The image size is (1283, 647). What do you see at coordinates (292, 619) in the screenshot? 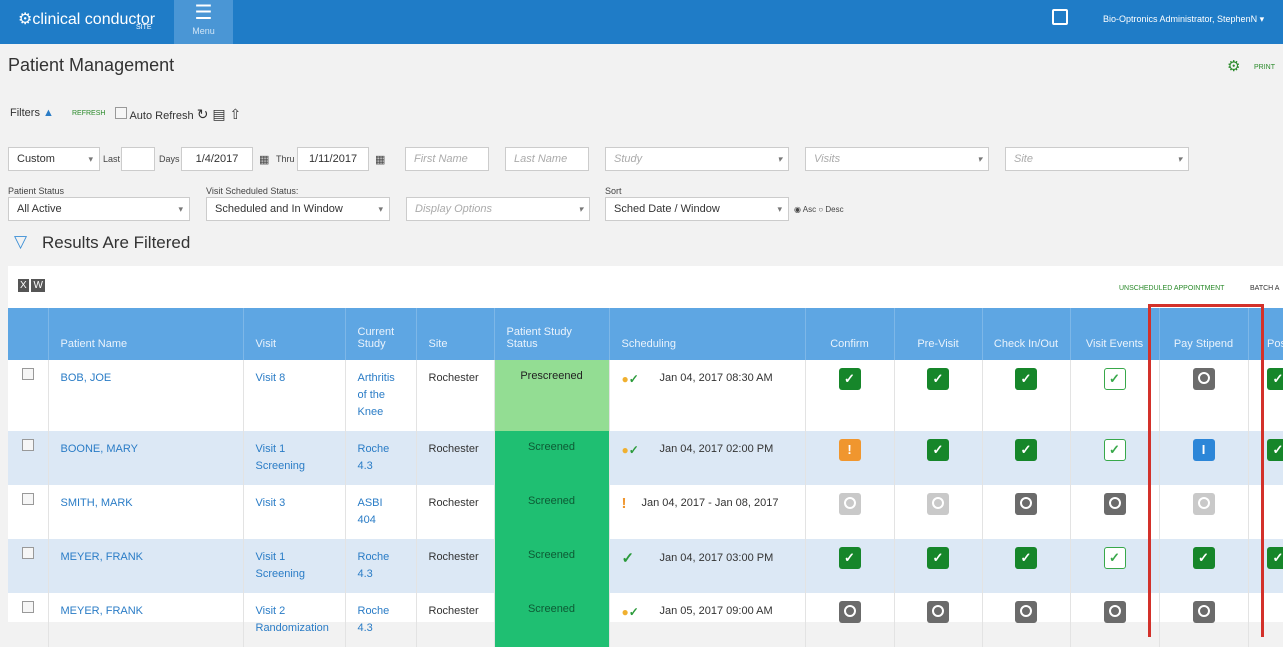
I see `link: Visit 2 Randomization` at bounding box center [292, 619].